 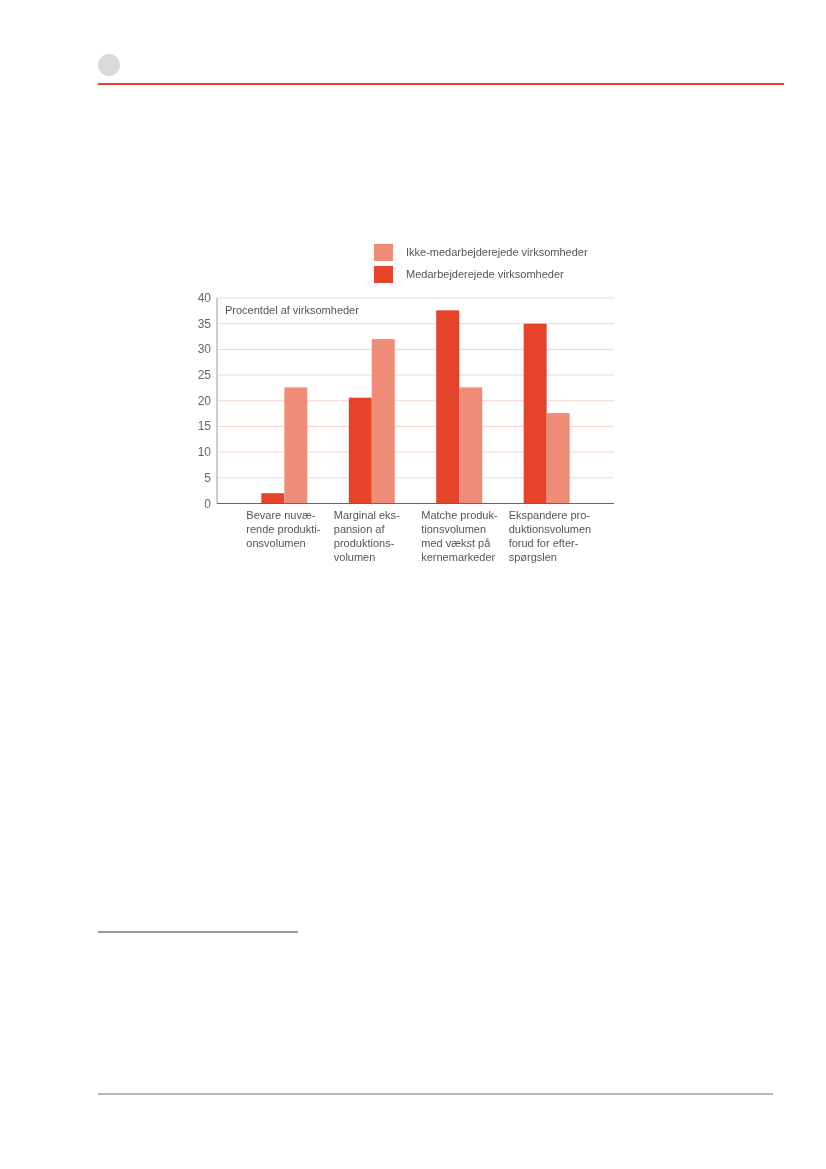 What do you see at coordinates (204, 349) in the screenshot?
I see `y-tick-label: 30` at bounding box center [204, 349].